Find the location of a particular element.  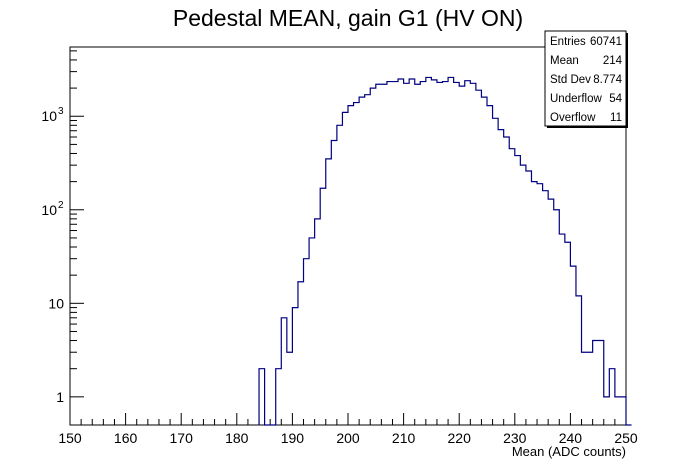

stat-value: 54 is located at coordinates (615, 99).